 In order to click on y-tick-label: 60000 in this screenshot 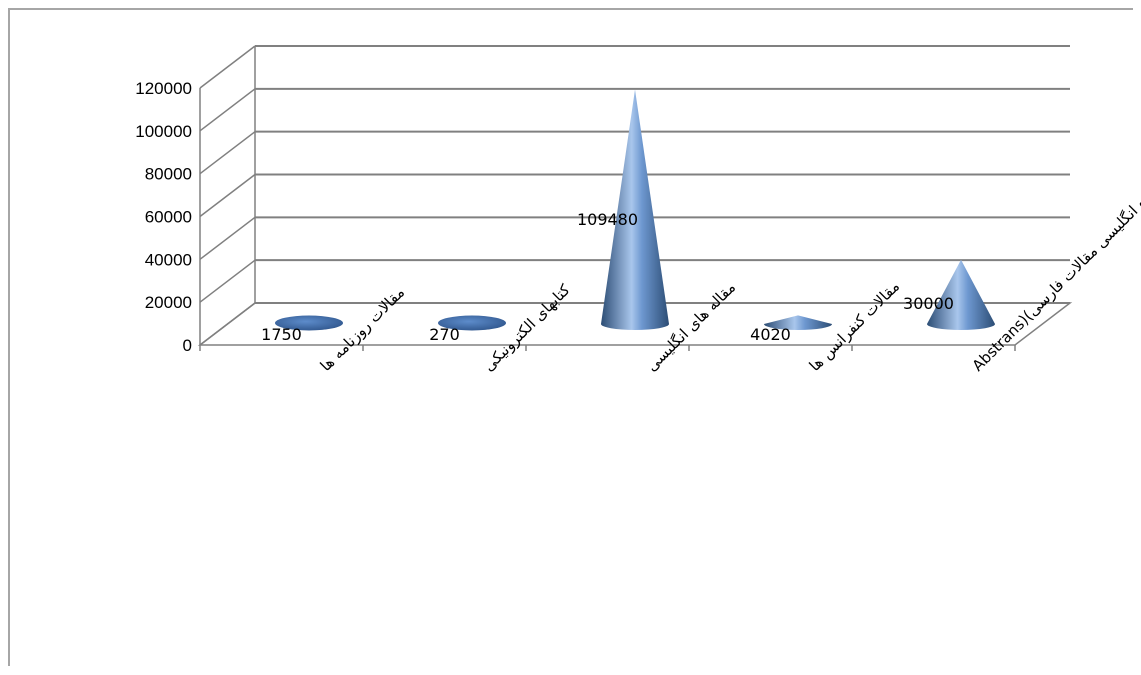, I will do `click(168, 217)`.